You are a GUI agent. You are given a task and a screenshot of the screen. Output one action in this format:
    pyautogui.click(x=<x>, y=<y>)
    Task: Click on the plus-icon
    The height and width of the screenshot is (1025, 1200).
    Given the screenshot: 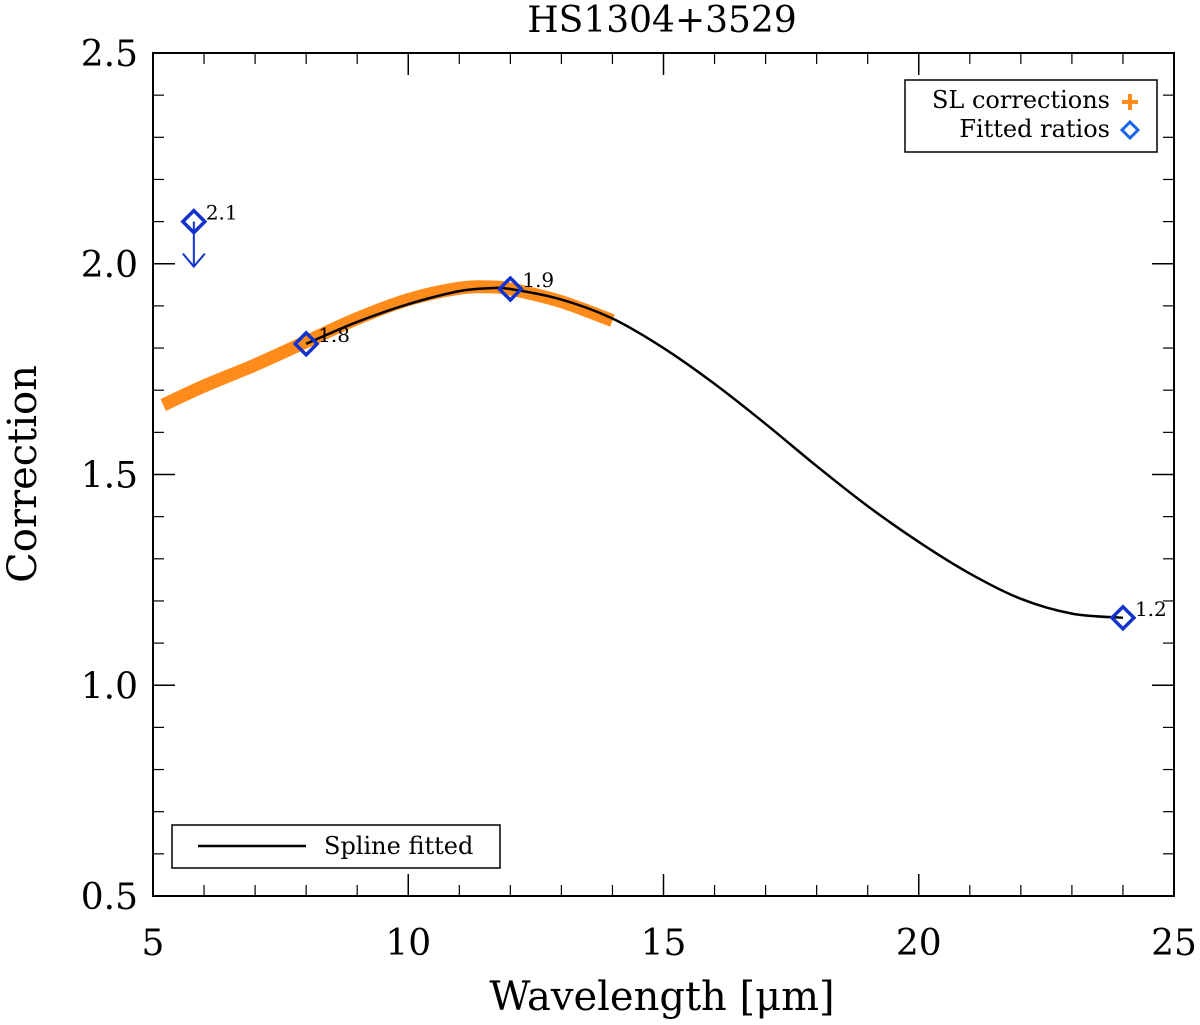 What is the action you would take?
    pyautogui.click(x=1130, y=102)
    